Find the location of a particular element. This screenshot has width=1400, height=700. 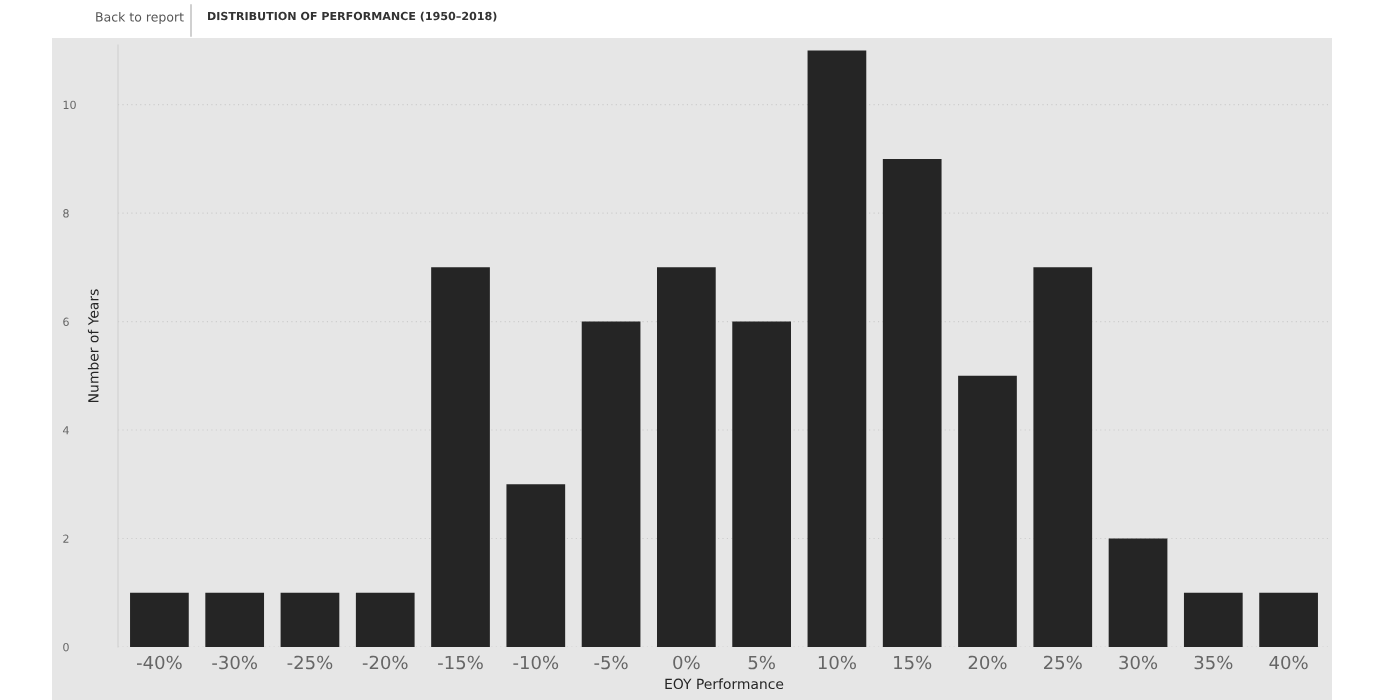

y-tick-label: 10 is located at coordinates (69, 105).